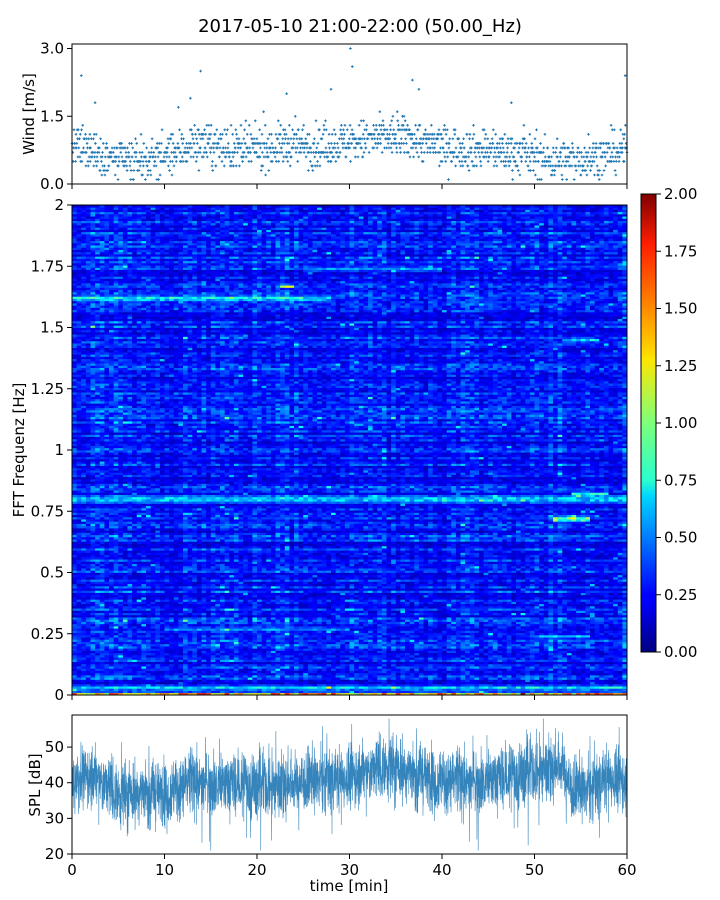  Describe the element at coordinates (52, 184) in the screenshot. I see `wind-ytick-label: 0.0` at that location.